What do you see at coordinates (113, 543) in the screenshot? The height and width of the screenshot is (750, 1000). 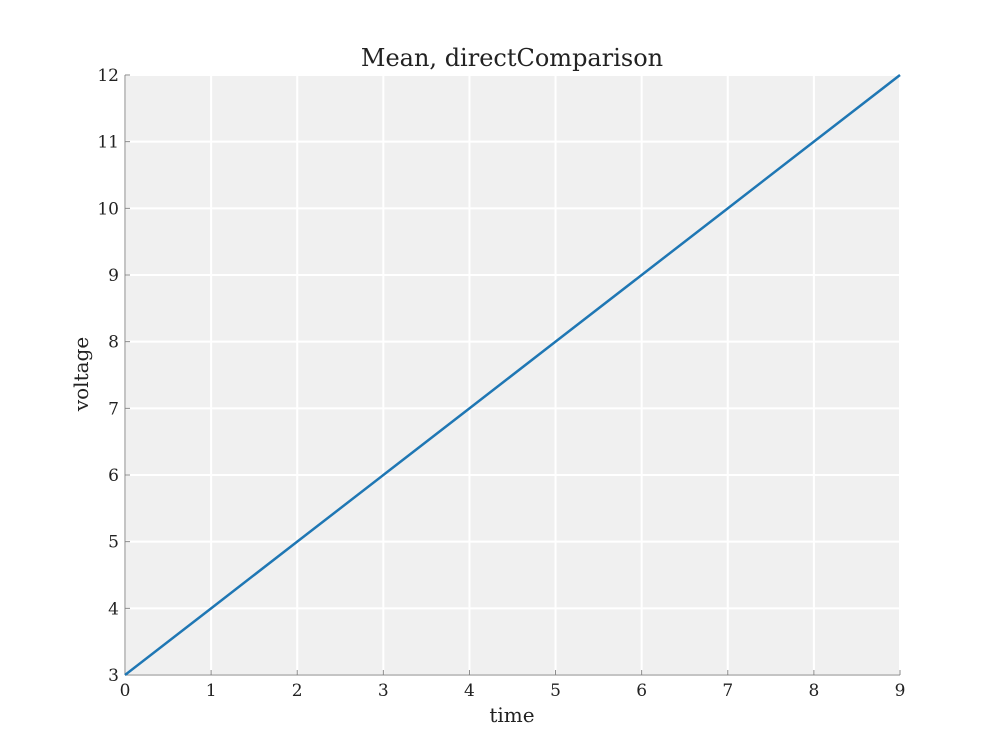 I see `y-tick-label: 5` at bounding box center [113, 543].